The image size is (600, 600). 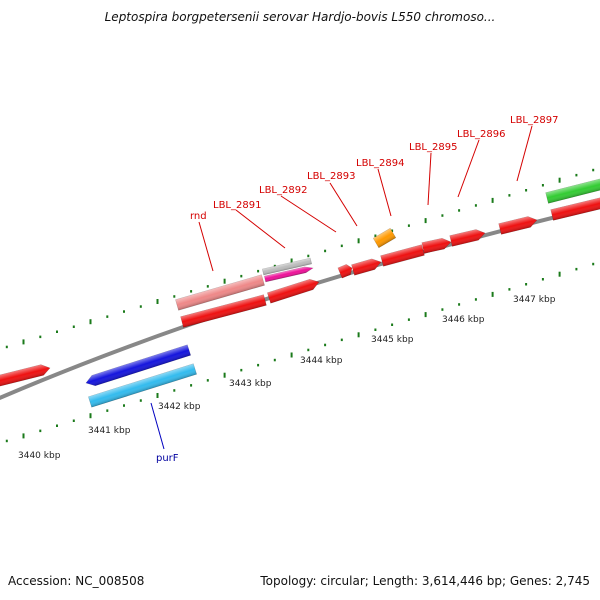 What do you see at coordinates (198, 216) in the screenshot?
I see `gene-label-rnd: rnd` at bounding box center [198, 216].